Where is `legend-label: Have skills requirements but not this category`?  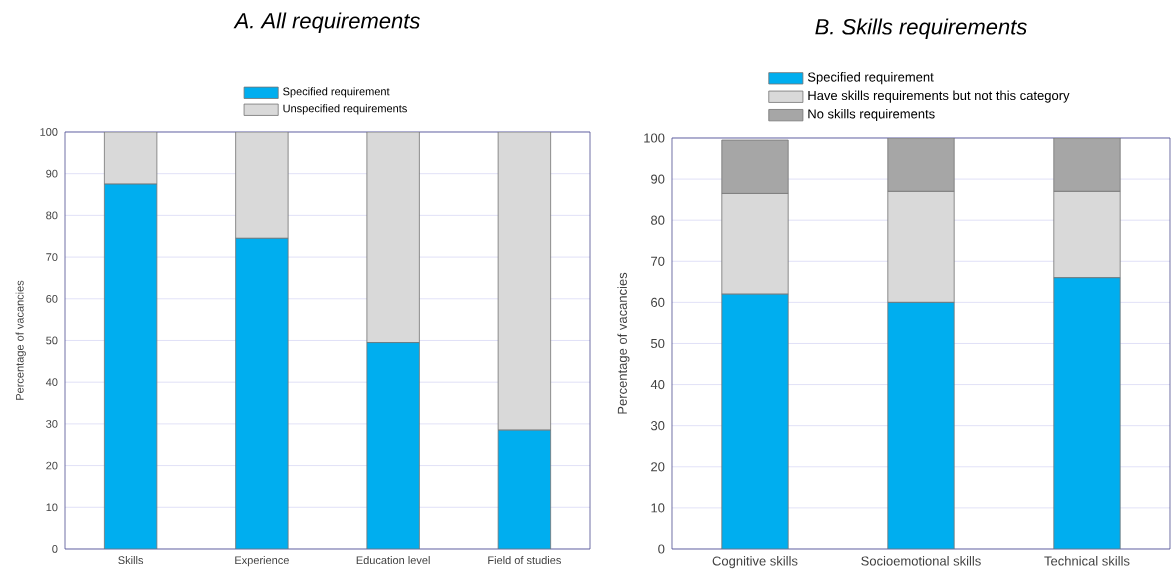
legend-label: Have skills requirements but not this category is located at coordinates (939, 96).